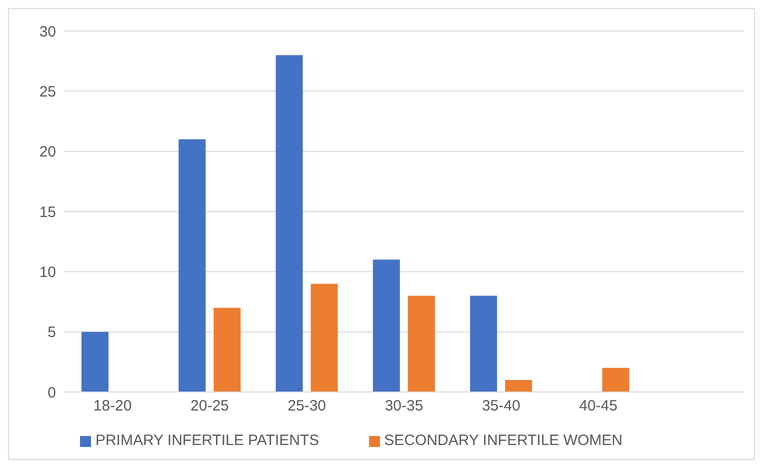 The height and width of the screenshot is (468, 763). I want to click on x-tick-label: 25-30, so click(307, 406).